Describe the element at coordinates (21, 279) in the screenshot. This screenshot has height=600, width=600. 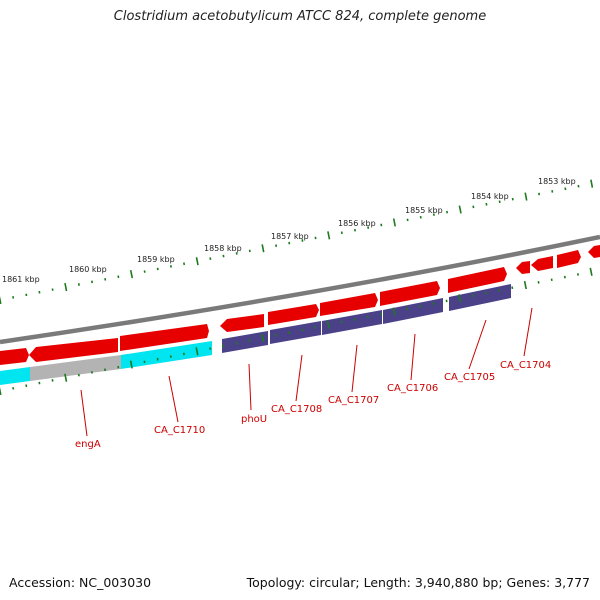
I see `kbp-label: 1861 kbp` at that location.